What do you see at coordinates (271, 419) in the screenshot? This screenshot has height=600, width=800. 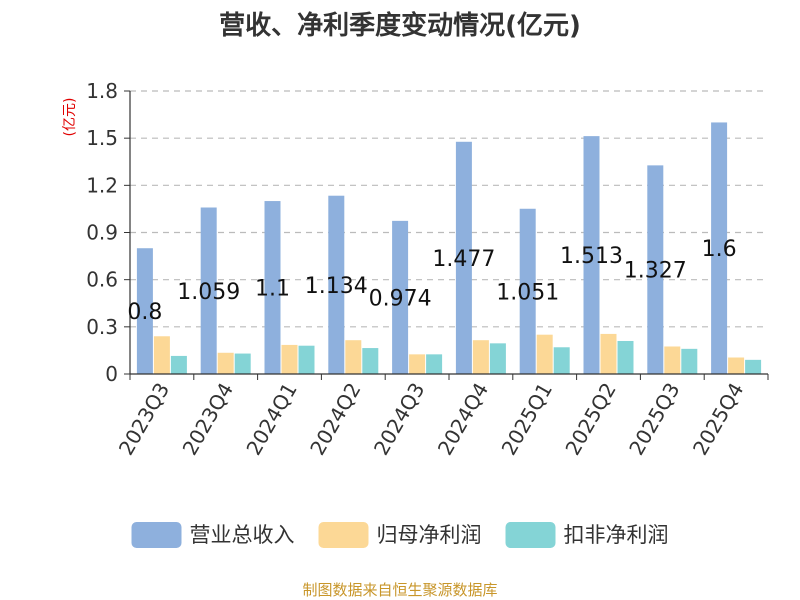 I see `x-category-label: 2024Q1` at bounding box center [271, 419].